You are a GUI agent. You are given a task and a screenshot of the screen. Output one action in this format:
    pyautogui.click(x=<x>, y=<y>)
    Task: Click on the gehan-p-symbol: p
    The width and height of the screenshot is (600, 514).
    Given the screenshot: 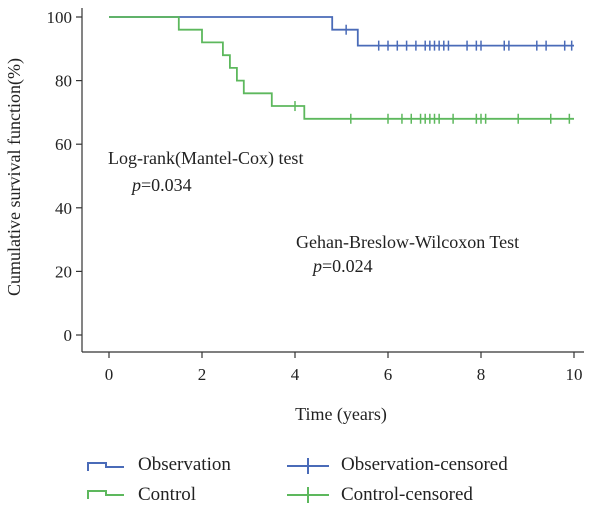 What is the action you would take?
    pyautogui.click(x=316, y=266)
    